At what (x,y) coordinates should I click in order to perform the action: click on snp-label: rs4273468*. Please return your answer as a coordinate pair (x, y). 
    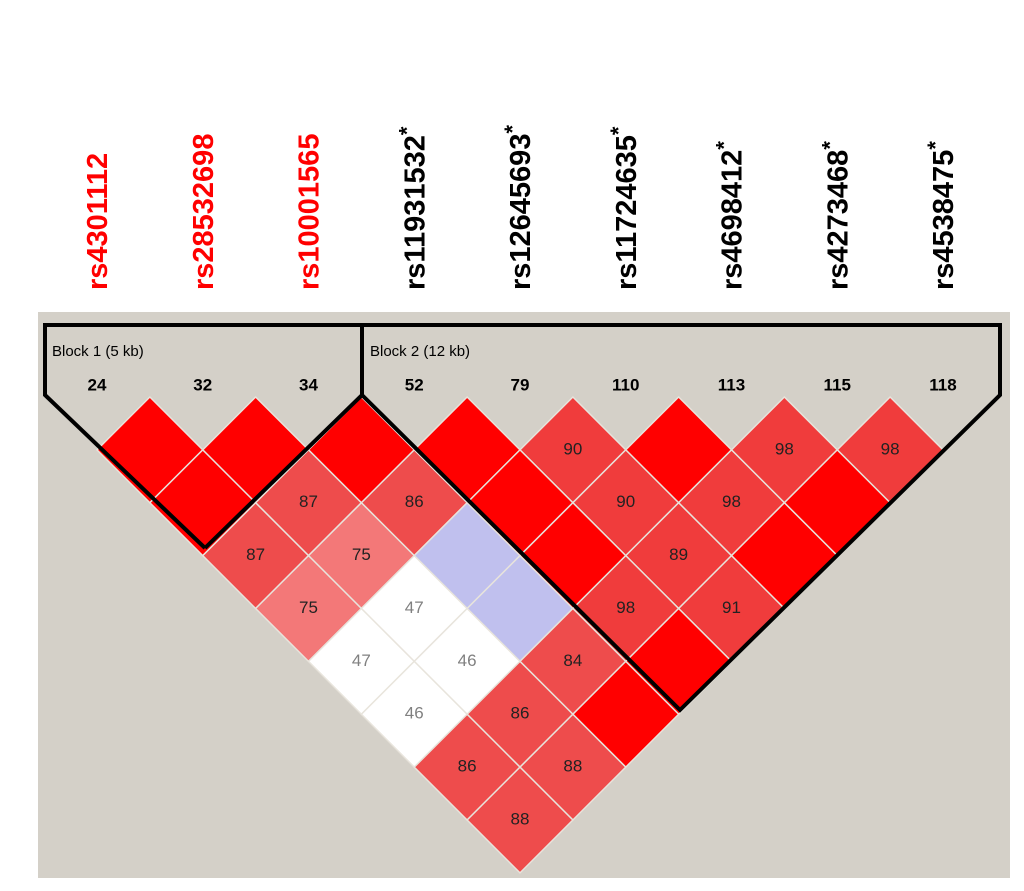
    Looking at the image, I should click on (835, 215).